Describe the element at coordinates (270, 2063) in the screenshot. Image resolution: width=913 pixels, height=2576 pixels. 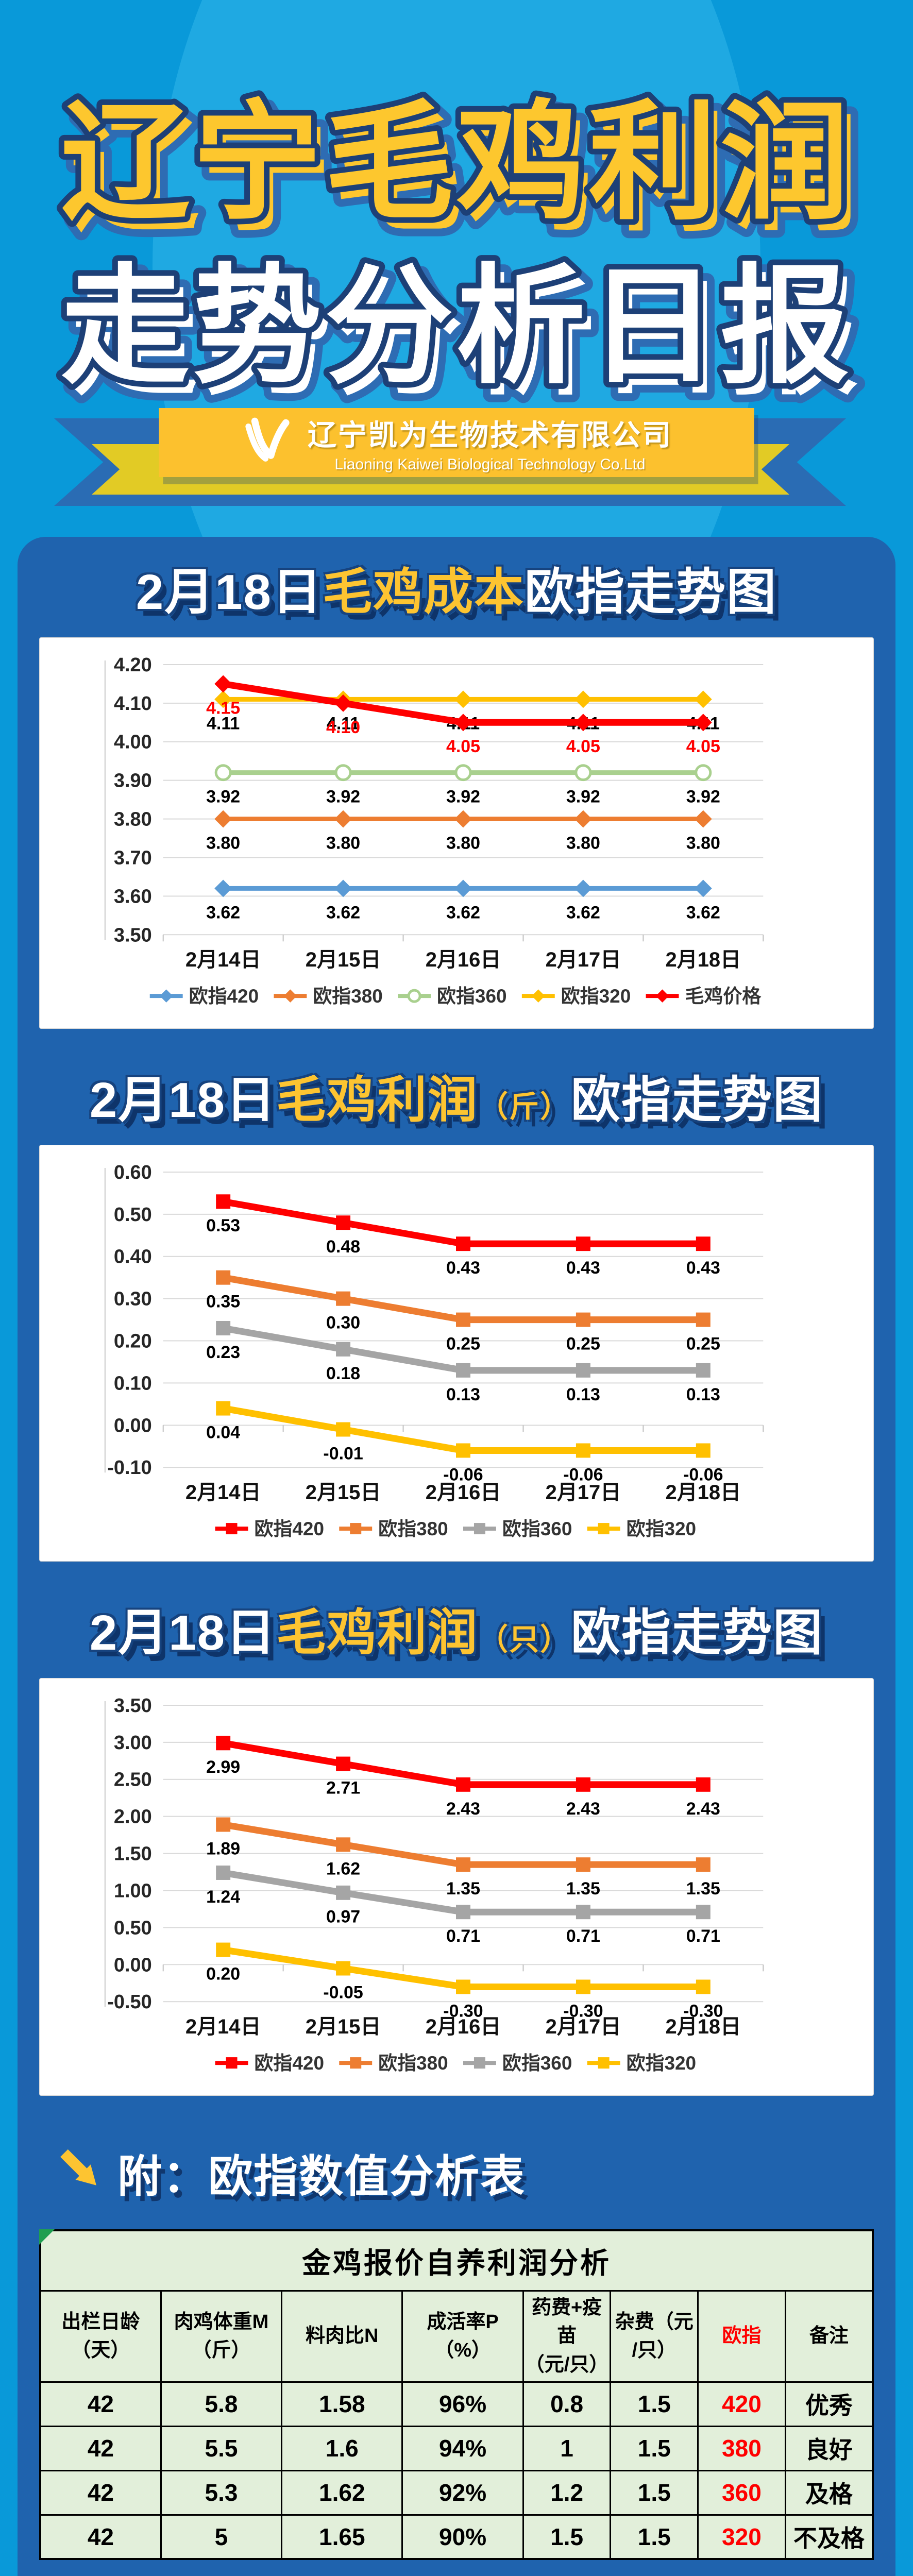
I see `legend-item-欧指420: 欧指420` at that location.